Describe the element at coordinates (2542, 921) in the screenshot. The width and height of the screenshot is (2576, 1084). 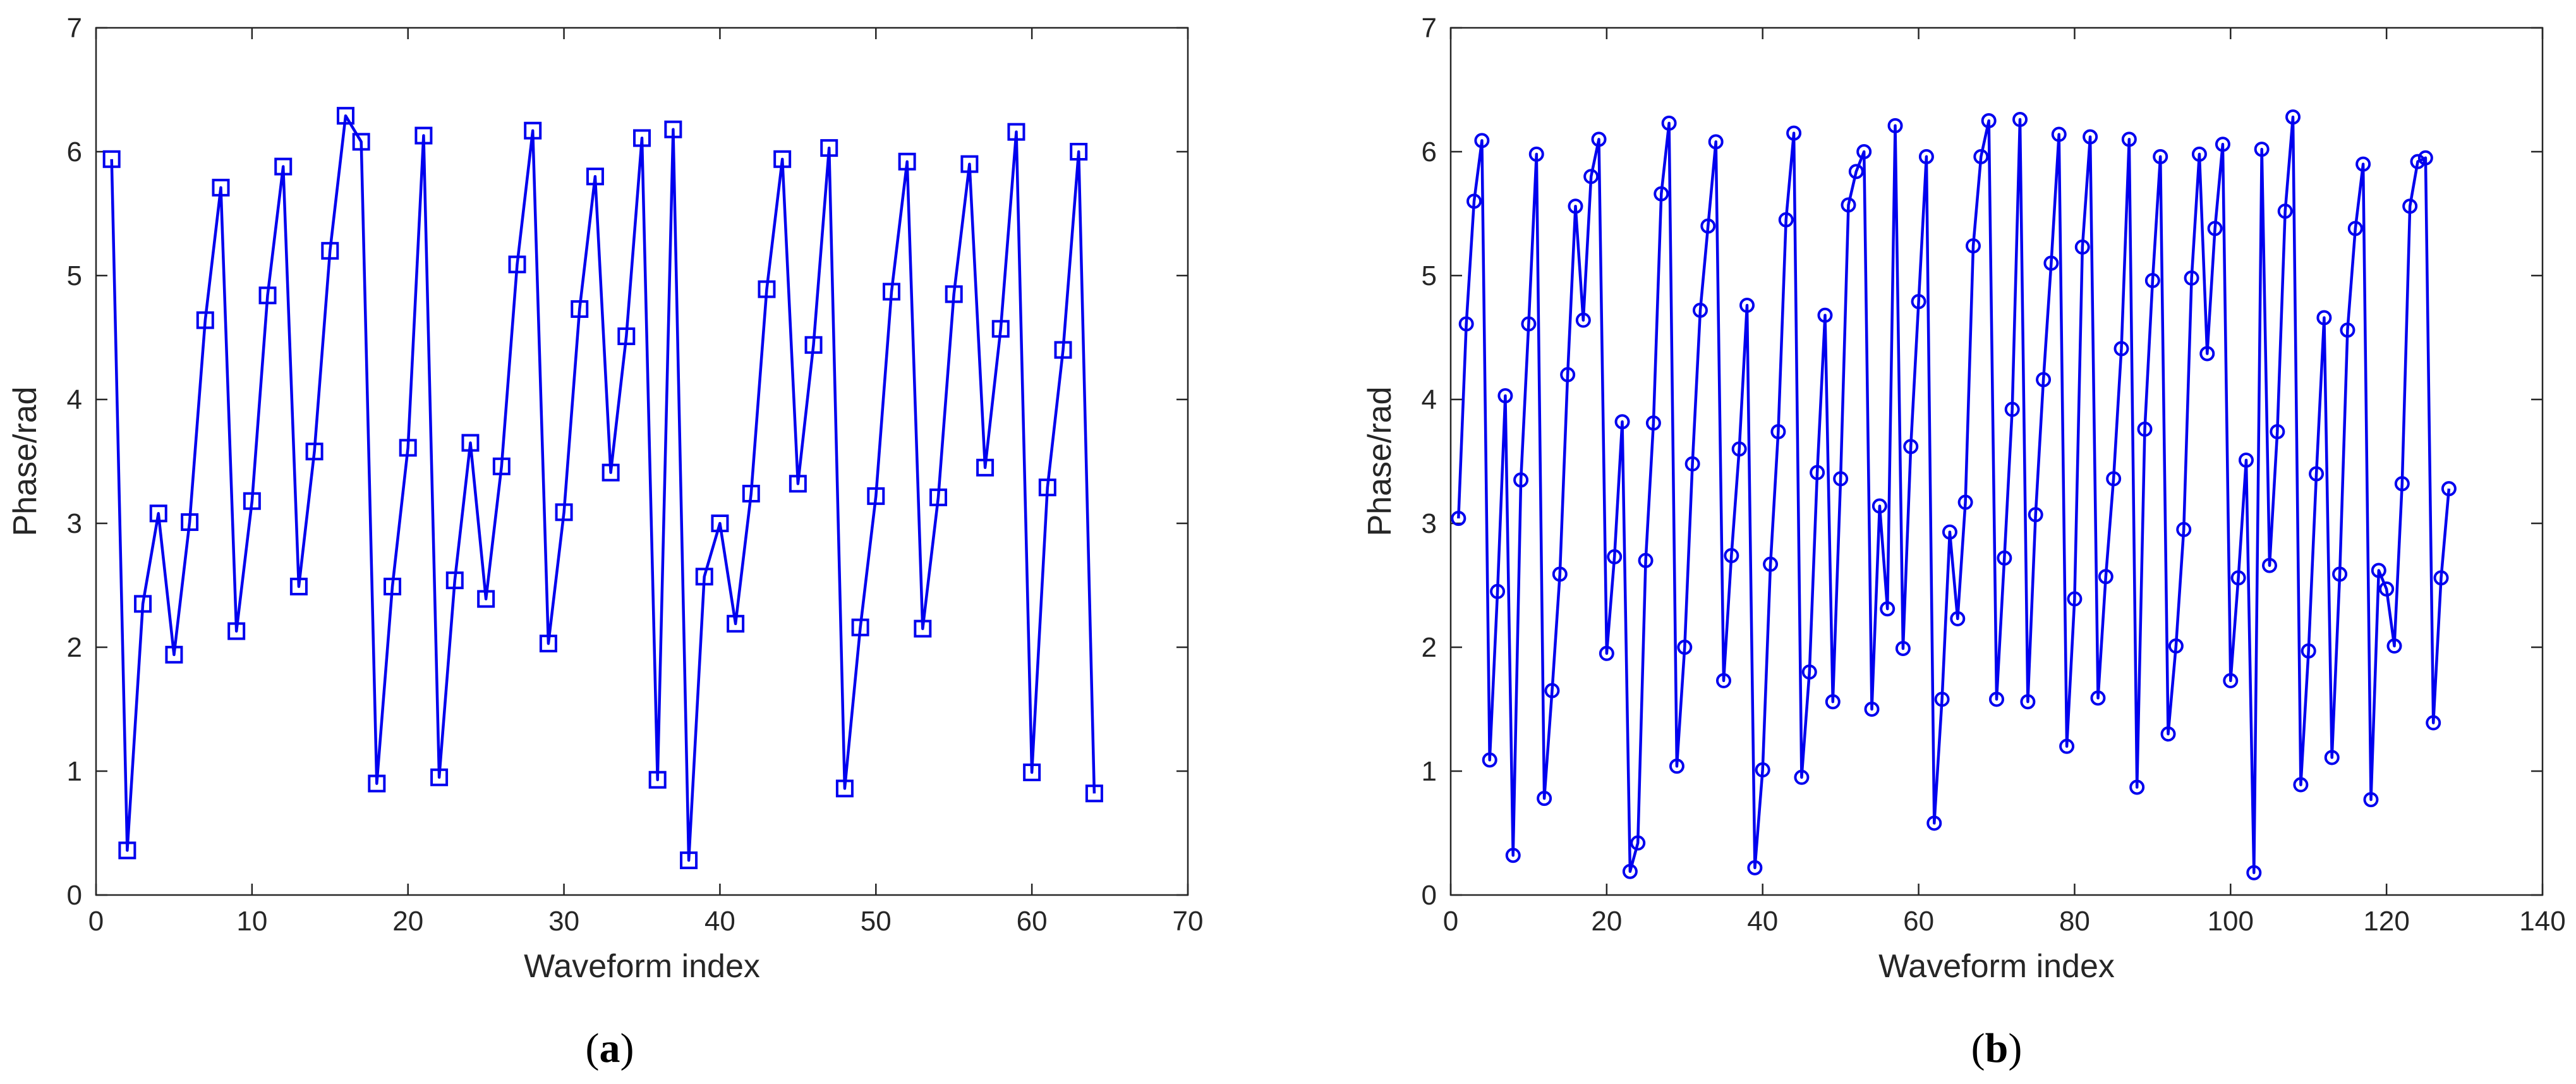
I see `x-tick-label: 140` at that location.